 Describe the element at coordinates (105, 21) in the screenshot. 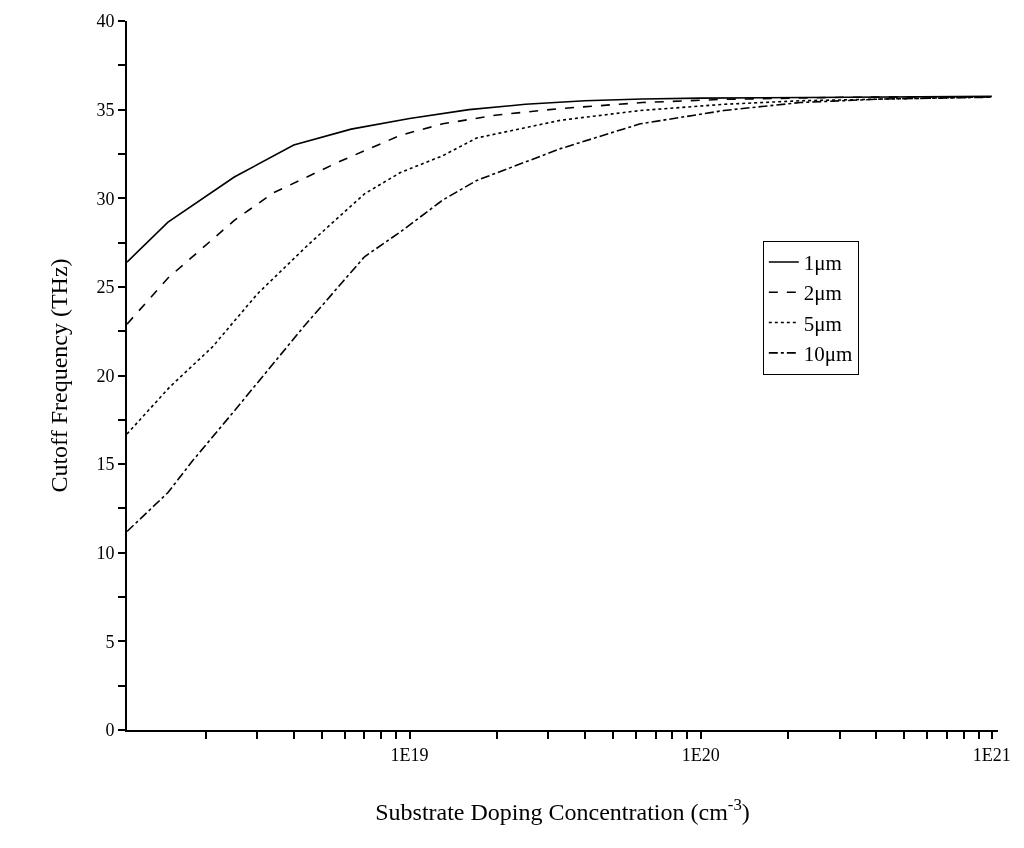

I see `y-tick-label: 40` at that location.